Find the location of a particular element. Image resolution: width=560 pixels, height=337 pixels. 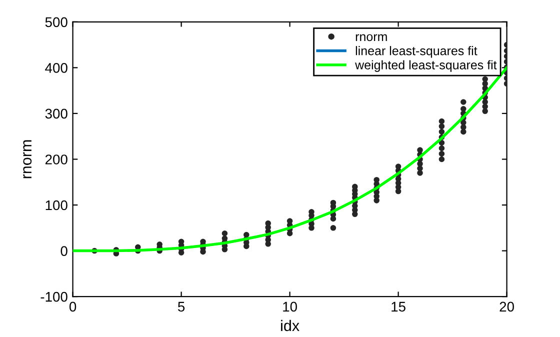

y-tick-label: 300 is located at coordinates (56, 113).